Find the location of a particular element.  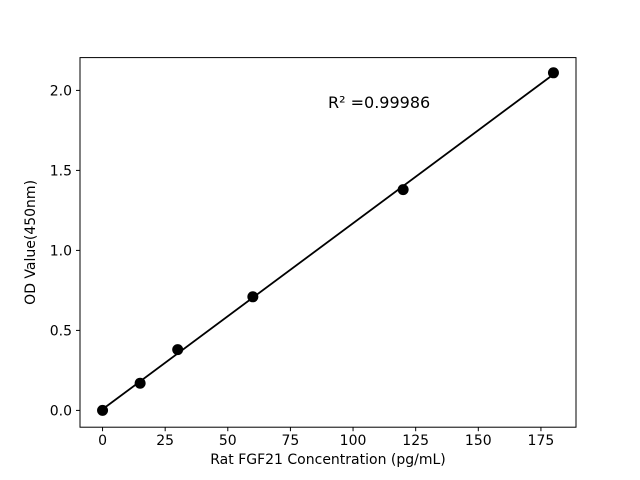

x-tick-label: 175 is located at coordinates (541, 441).